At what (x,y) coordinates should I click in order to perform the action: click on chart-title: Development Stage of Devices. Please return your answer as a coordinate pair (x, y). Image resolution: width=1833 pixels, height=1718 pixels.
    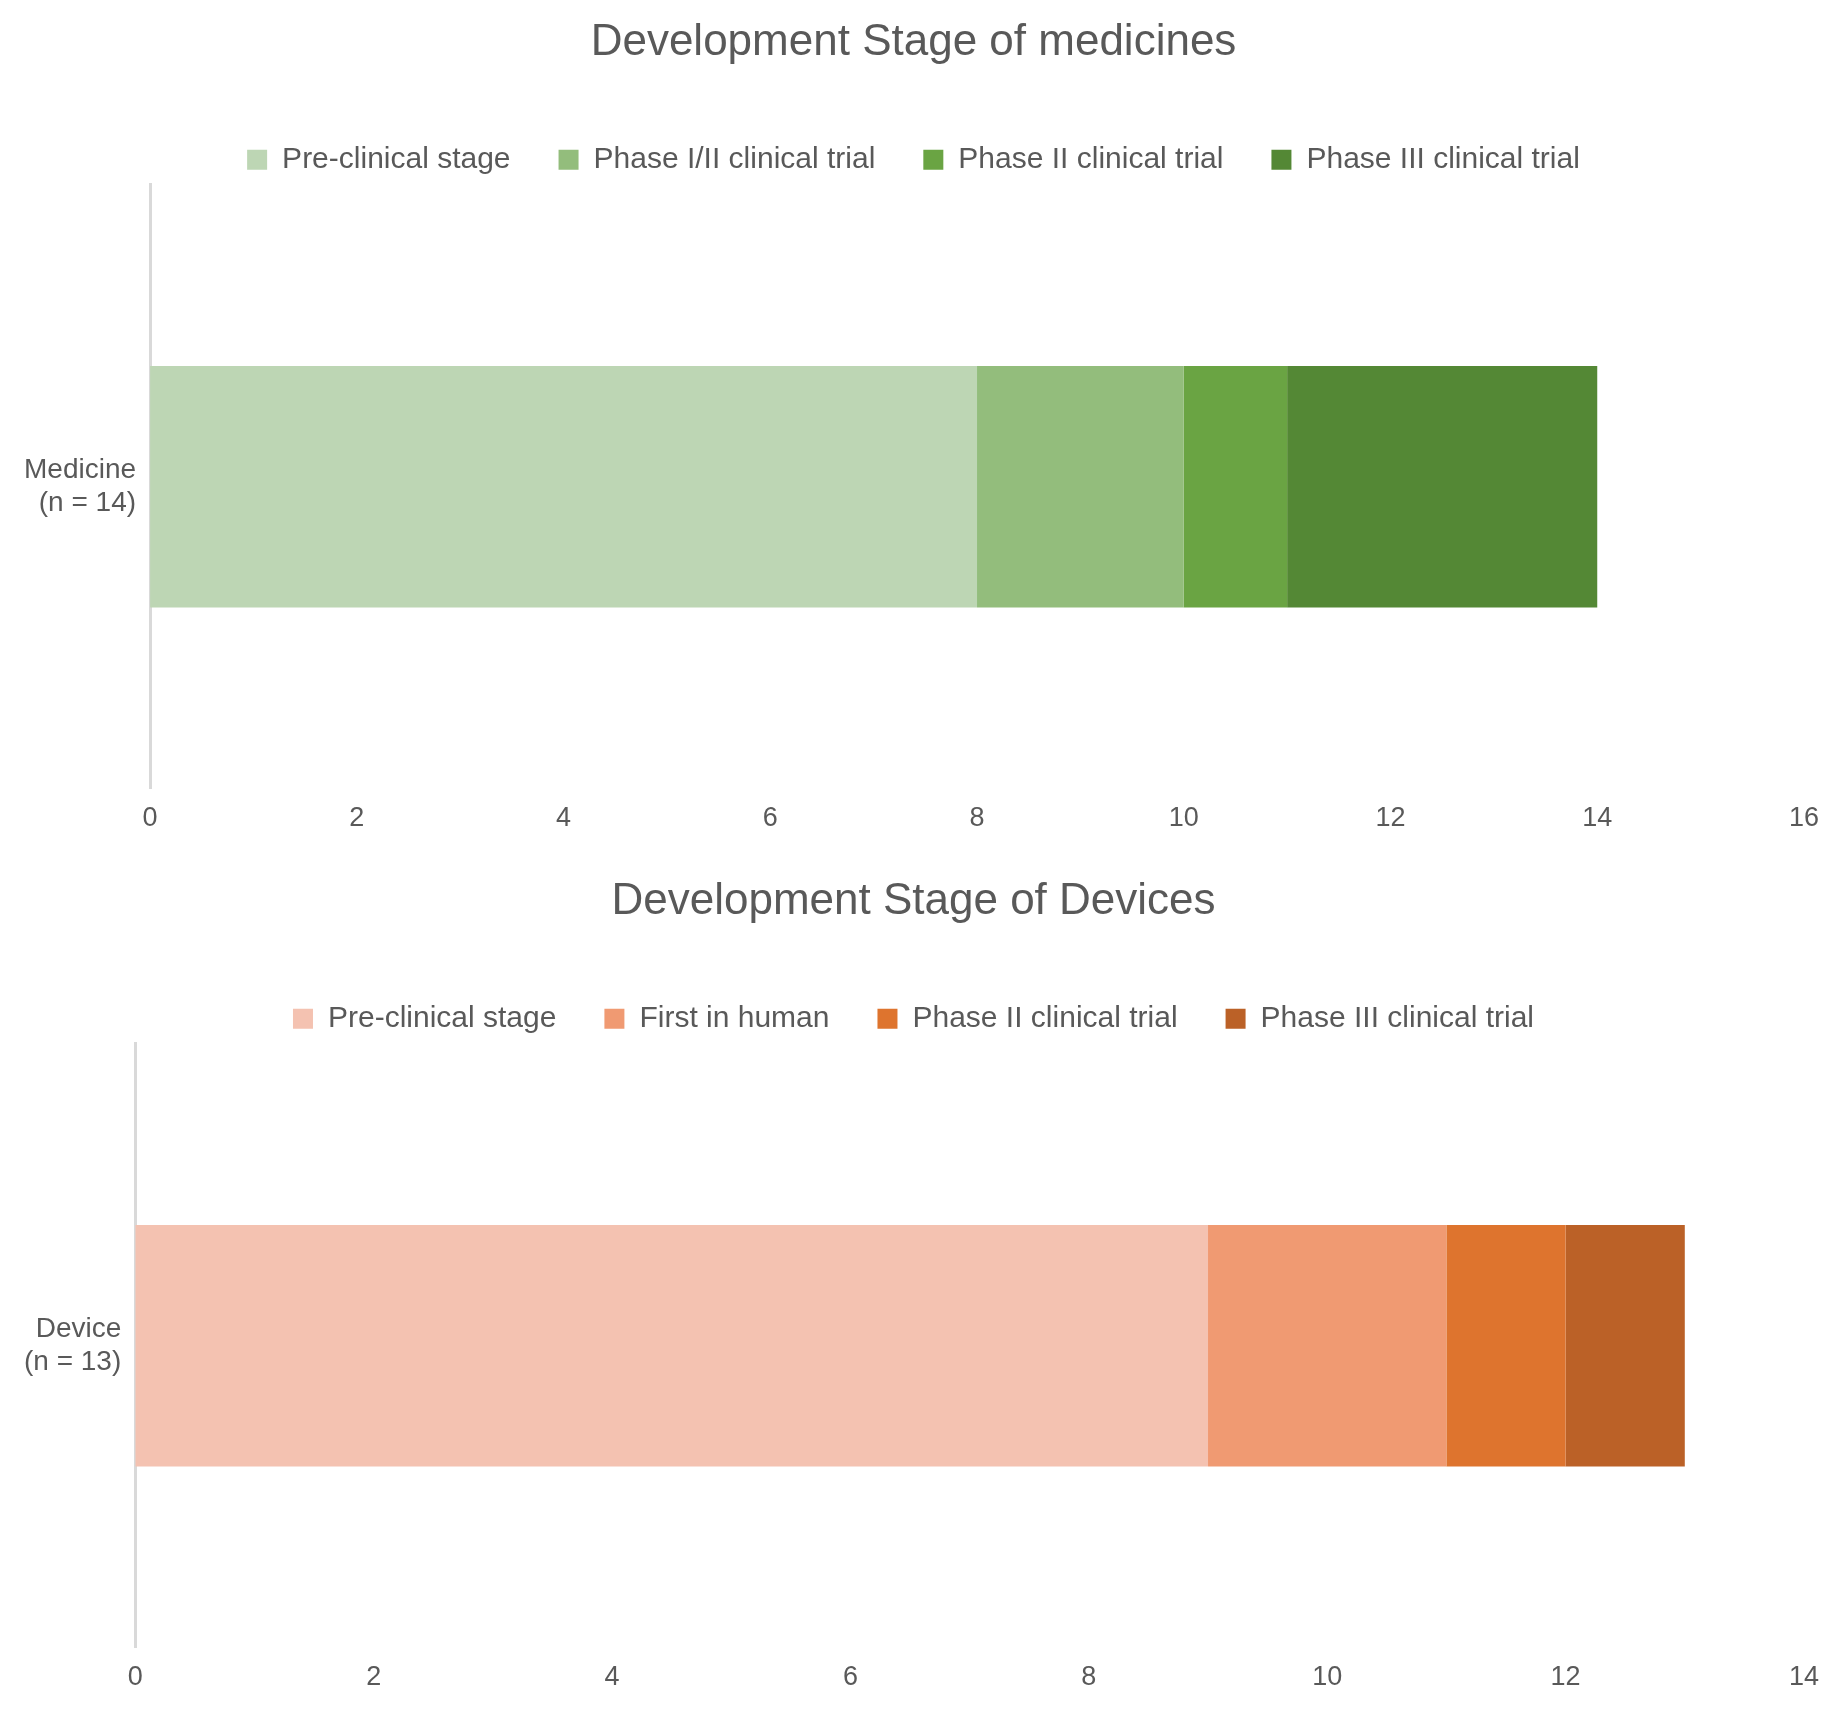
    Looking at the image, I should click on (913, 898).